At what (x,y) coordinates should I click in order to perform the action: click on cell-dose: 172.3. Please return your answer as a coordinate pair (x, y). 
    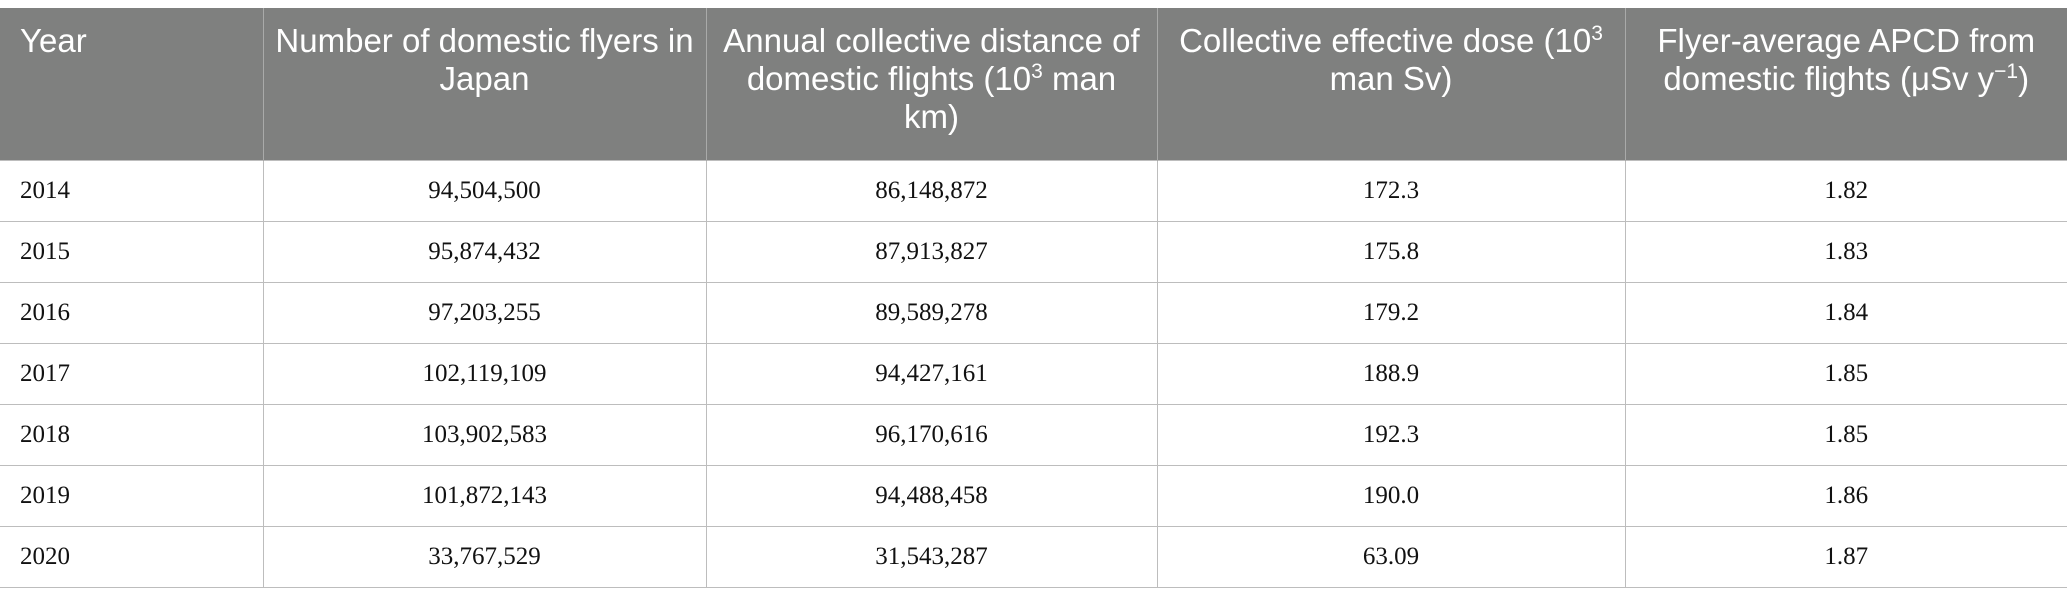
    Looking at the image, I should click on (1391, 190).